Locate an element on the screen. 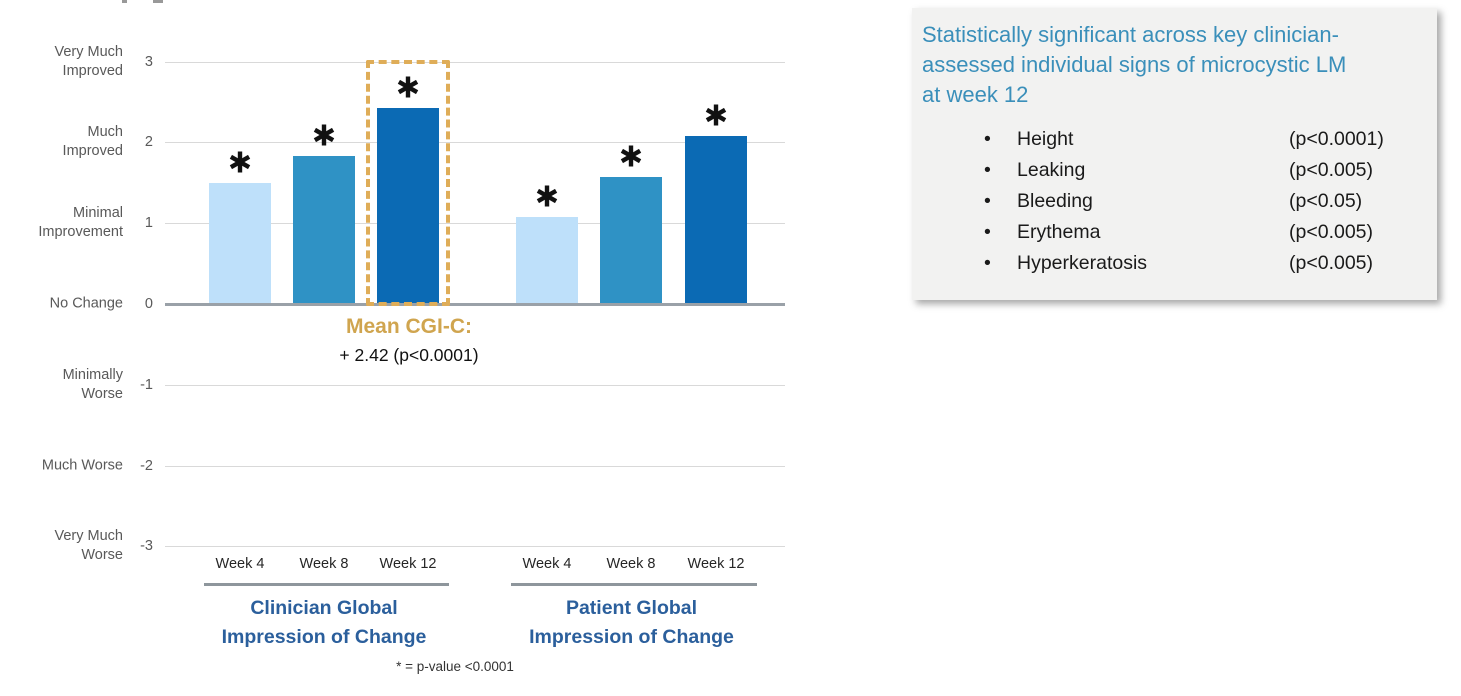  callout-item: • Bleeding (p<0.05) is located at coordinates (1203, 201).